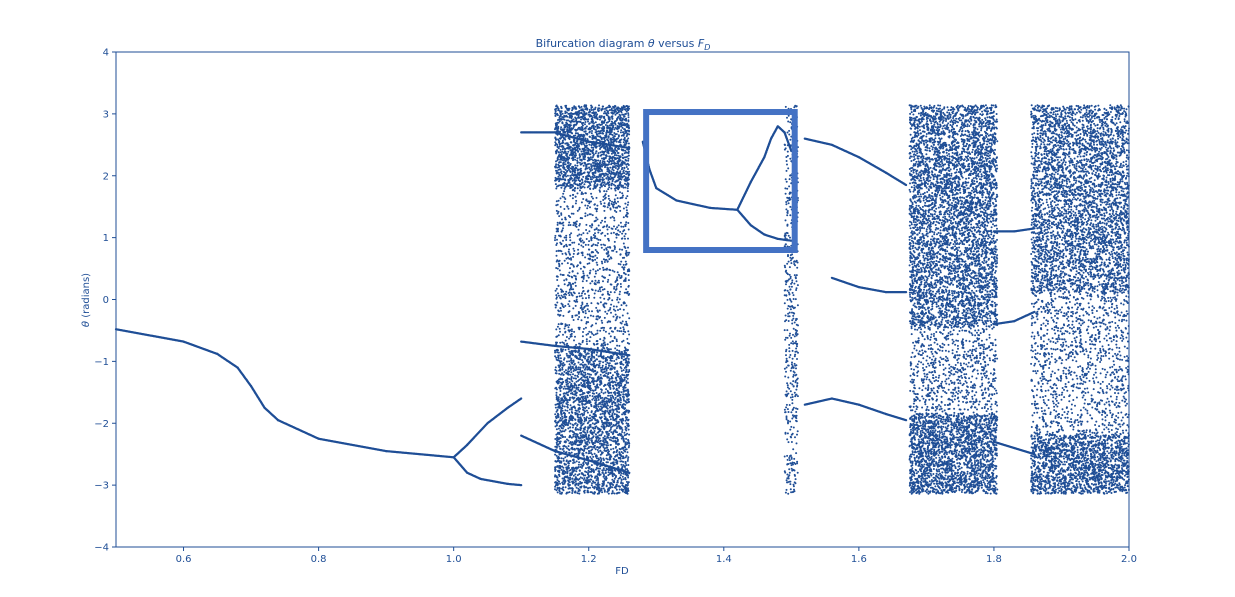  I want to click on title-prefix: Bifurcation diagram, so click(592, 43).